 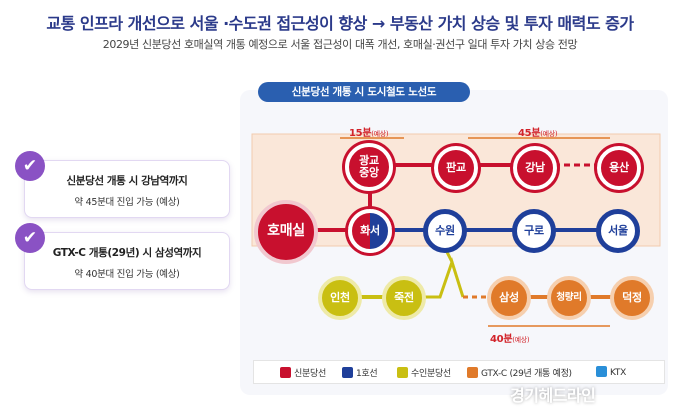 What do you see at coordinates (456, 168) in the screenshot?
I see `station-pangyo: 판교` at bounding box center [456, 168].